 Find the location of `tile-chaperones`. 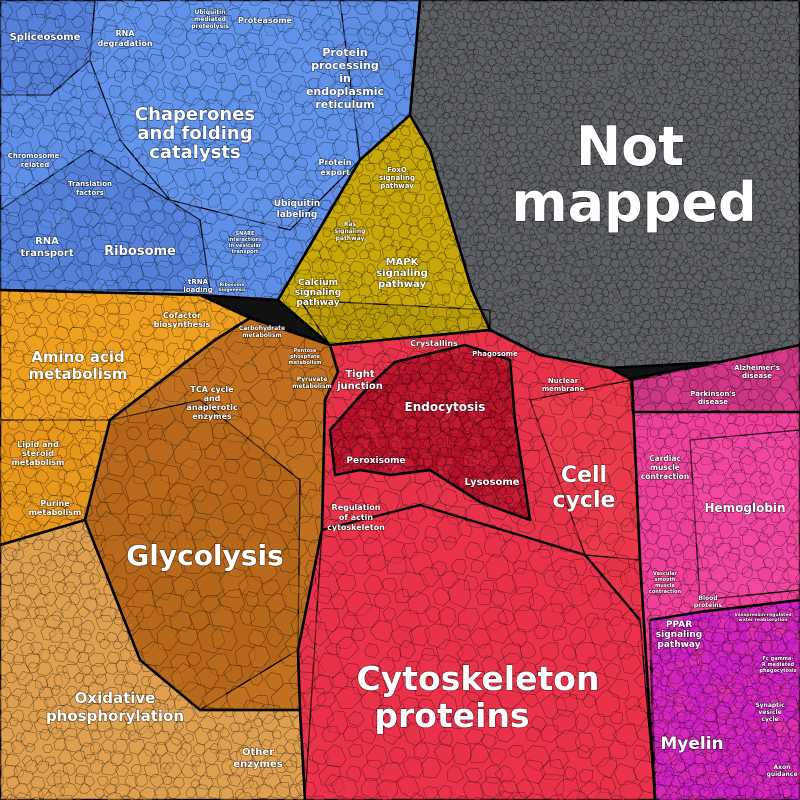

tile-chaperones is located at coordinates (225, 115).